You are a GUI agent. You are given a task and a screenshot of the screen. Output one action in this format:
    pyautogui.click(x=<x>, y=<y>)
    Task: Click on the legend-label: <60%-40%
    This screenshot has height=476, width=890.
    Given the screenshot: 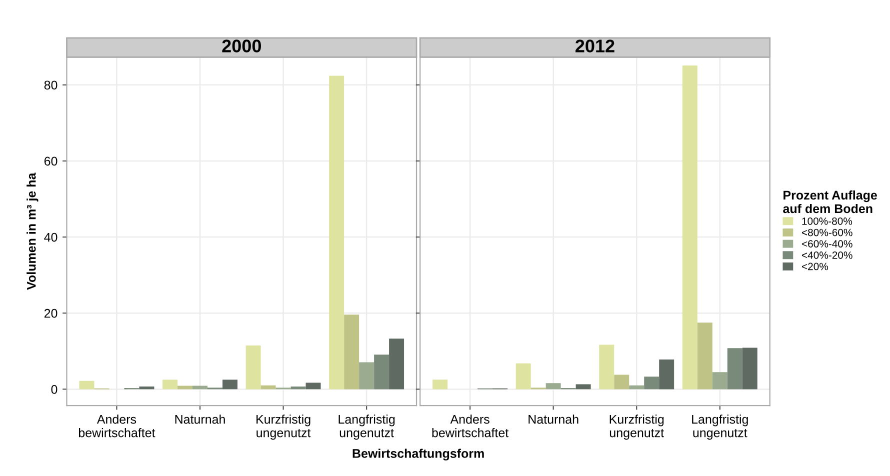 What is the action you would take?
    pyautogui.click(x=827, y=244)
    